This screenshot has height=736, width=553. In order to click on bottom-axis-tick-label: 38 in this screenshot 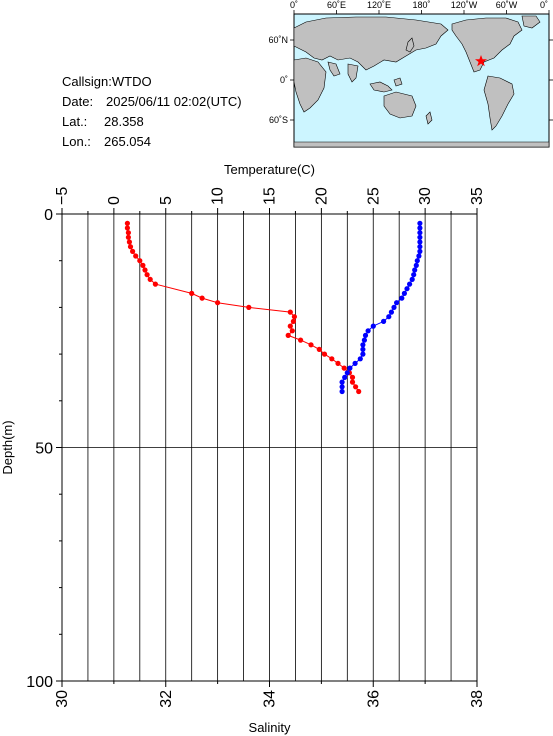, I will do `click(477, 699)`.